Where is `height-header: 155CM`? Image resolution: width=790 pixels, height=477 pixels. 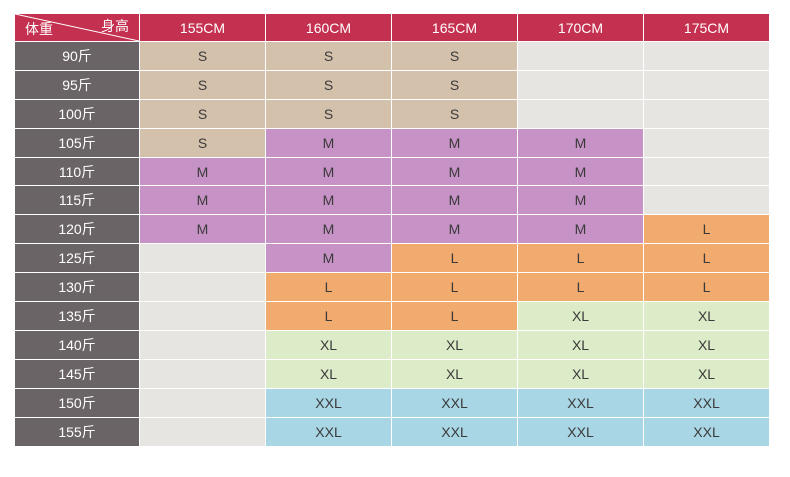 height-header: 155CM is located at coordinates (202, 27).